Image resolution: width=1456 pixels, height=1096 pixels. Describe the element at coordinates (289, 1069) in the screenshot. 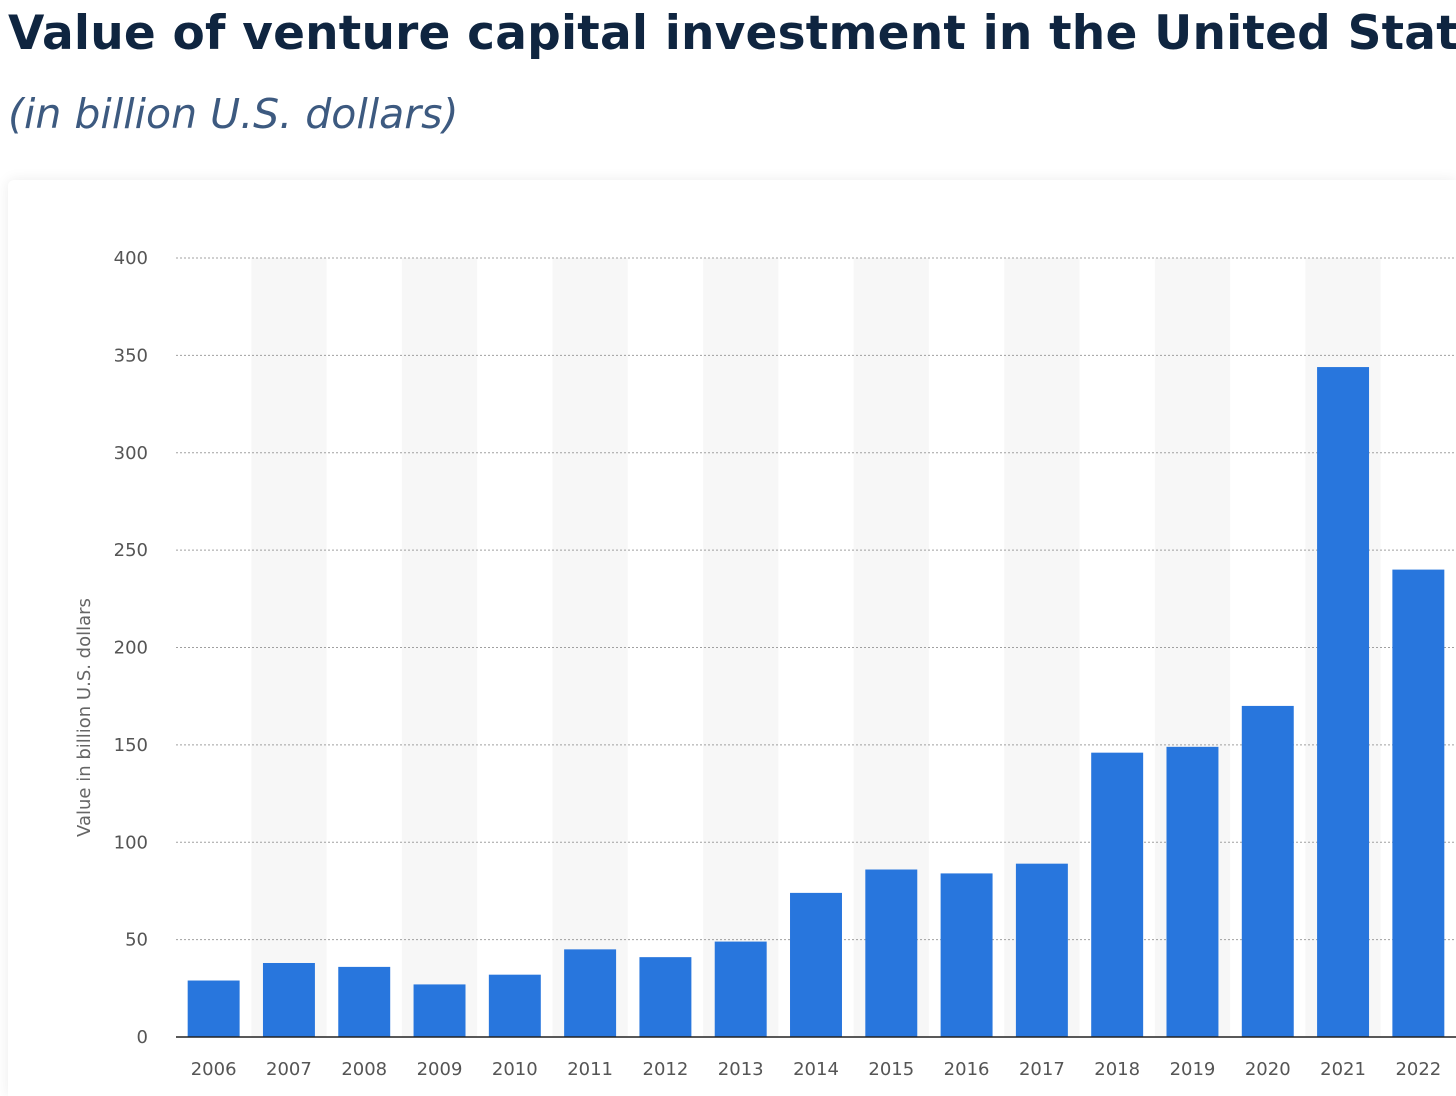

I see `x-tick-label: 2007` at that location.